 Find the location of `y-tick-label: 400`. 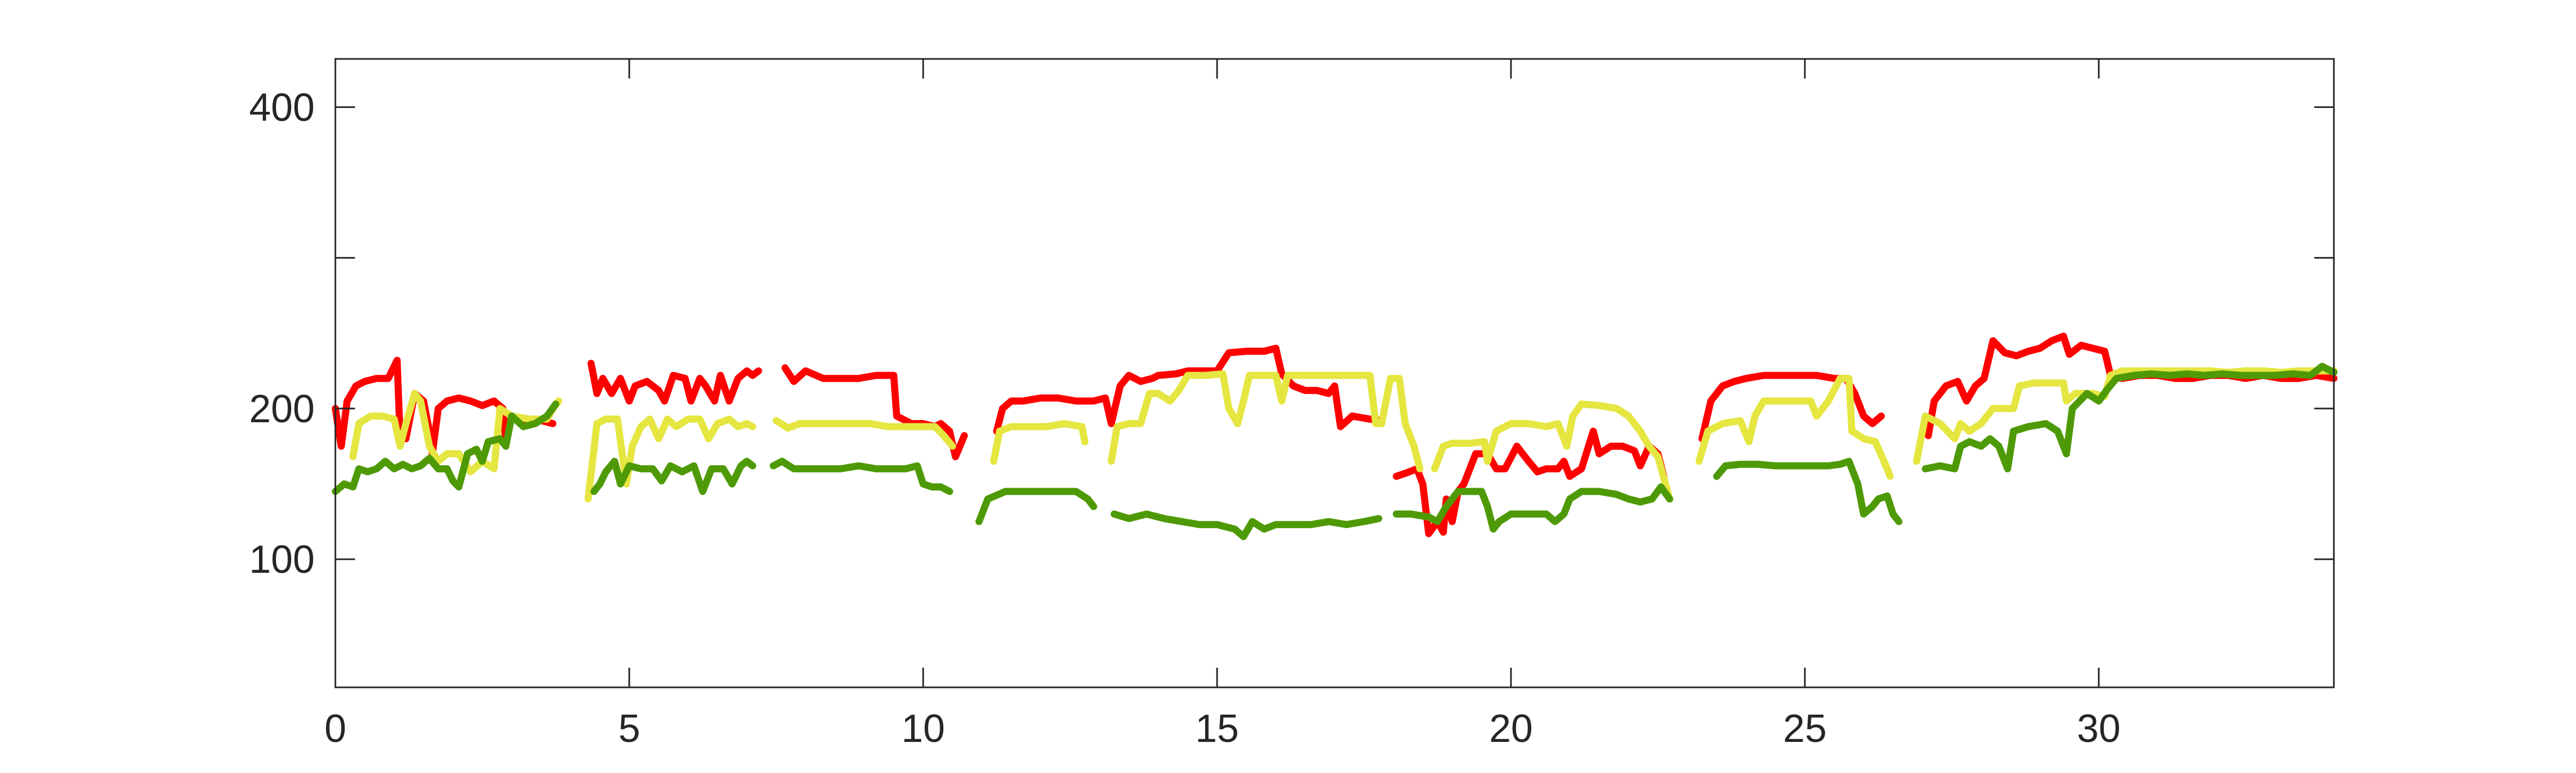

y-tick-label: 400 is located at coordinates (282, 107).